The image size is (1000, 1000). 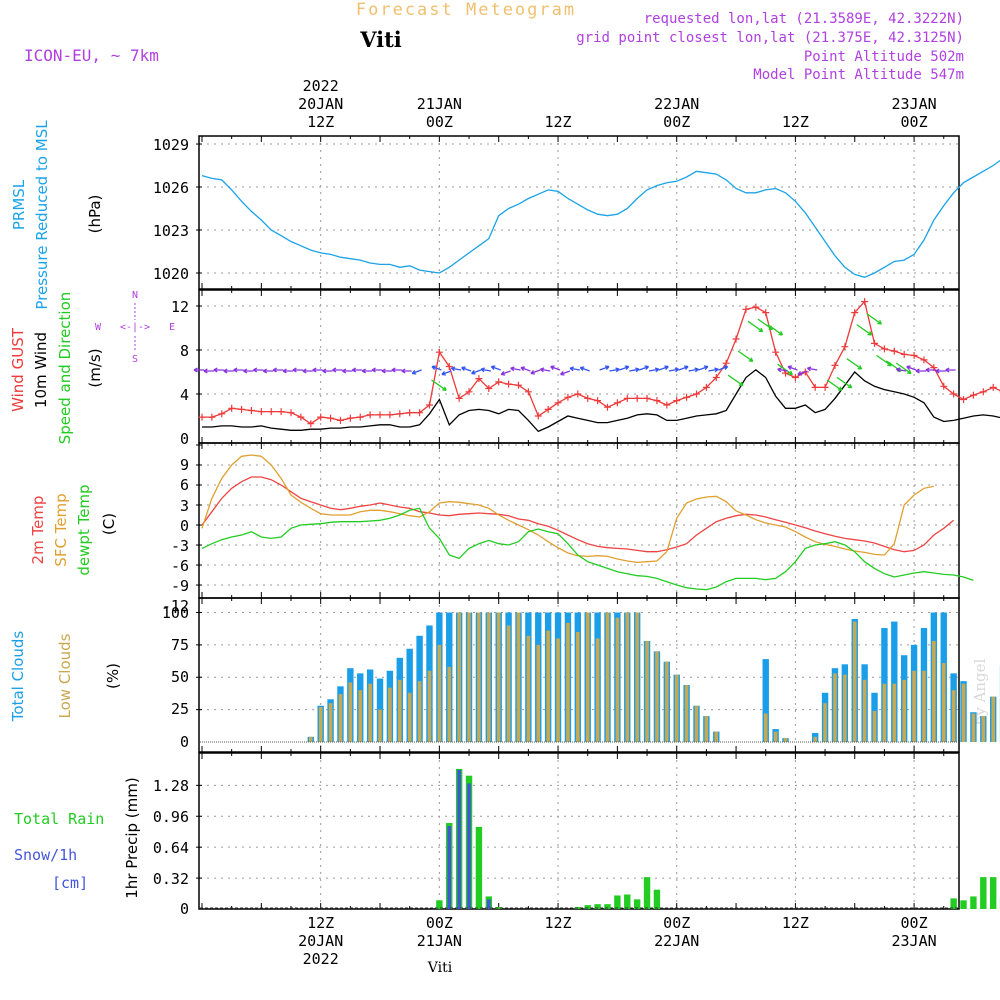 What do you see at coordinates (914, 104) in the screenshot?
I see `time-label: 23JAN` at bounding box center [914, 104].